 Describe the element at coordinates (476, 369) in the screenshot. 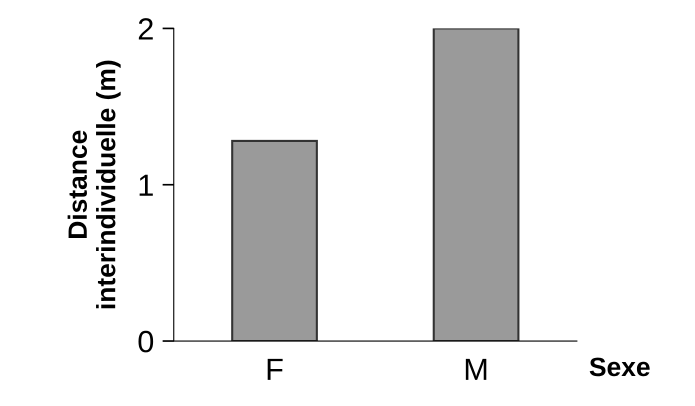

I see `x-tick-label: M` at that location.